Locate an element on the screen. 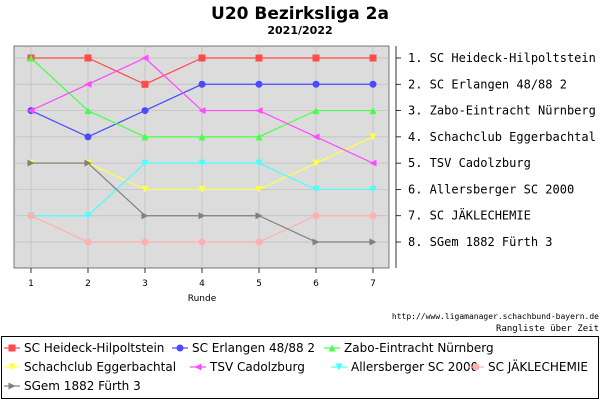  legend-label: SGem 1882 Fürth 3 is located at coordinates (82, 386).